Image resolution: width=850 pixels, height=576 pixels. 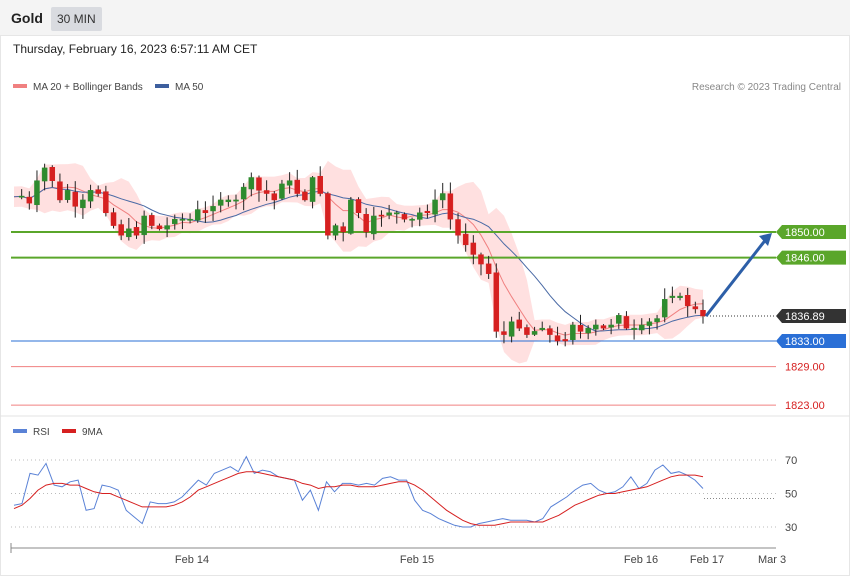 What do you see at coordinates (805, 368) in the screenshot?
I see `support-label-1829-00: 1829.00` at bounding box center [805, 368].